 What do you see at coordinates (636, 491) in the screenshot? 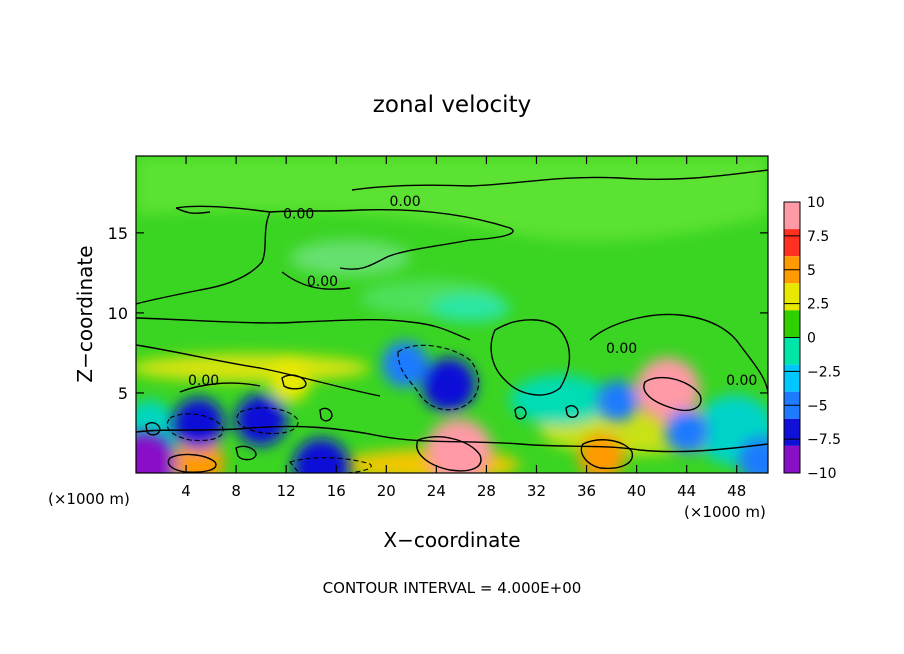
I see `x-tick-label: 40` at bounding box center [636, 491].